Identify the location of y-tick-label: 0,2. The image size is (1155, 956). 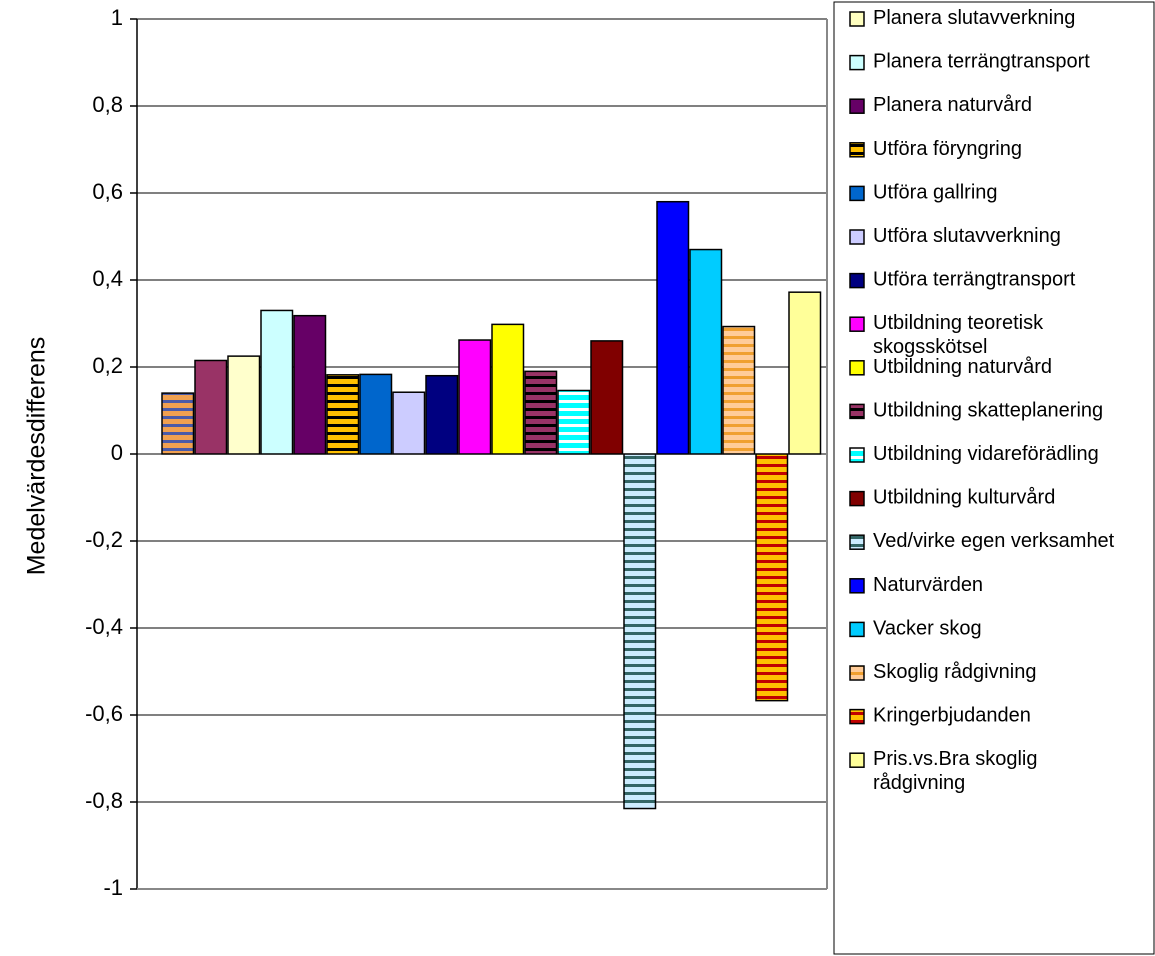
(107, 365).